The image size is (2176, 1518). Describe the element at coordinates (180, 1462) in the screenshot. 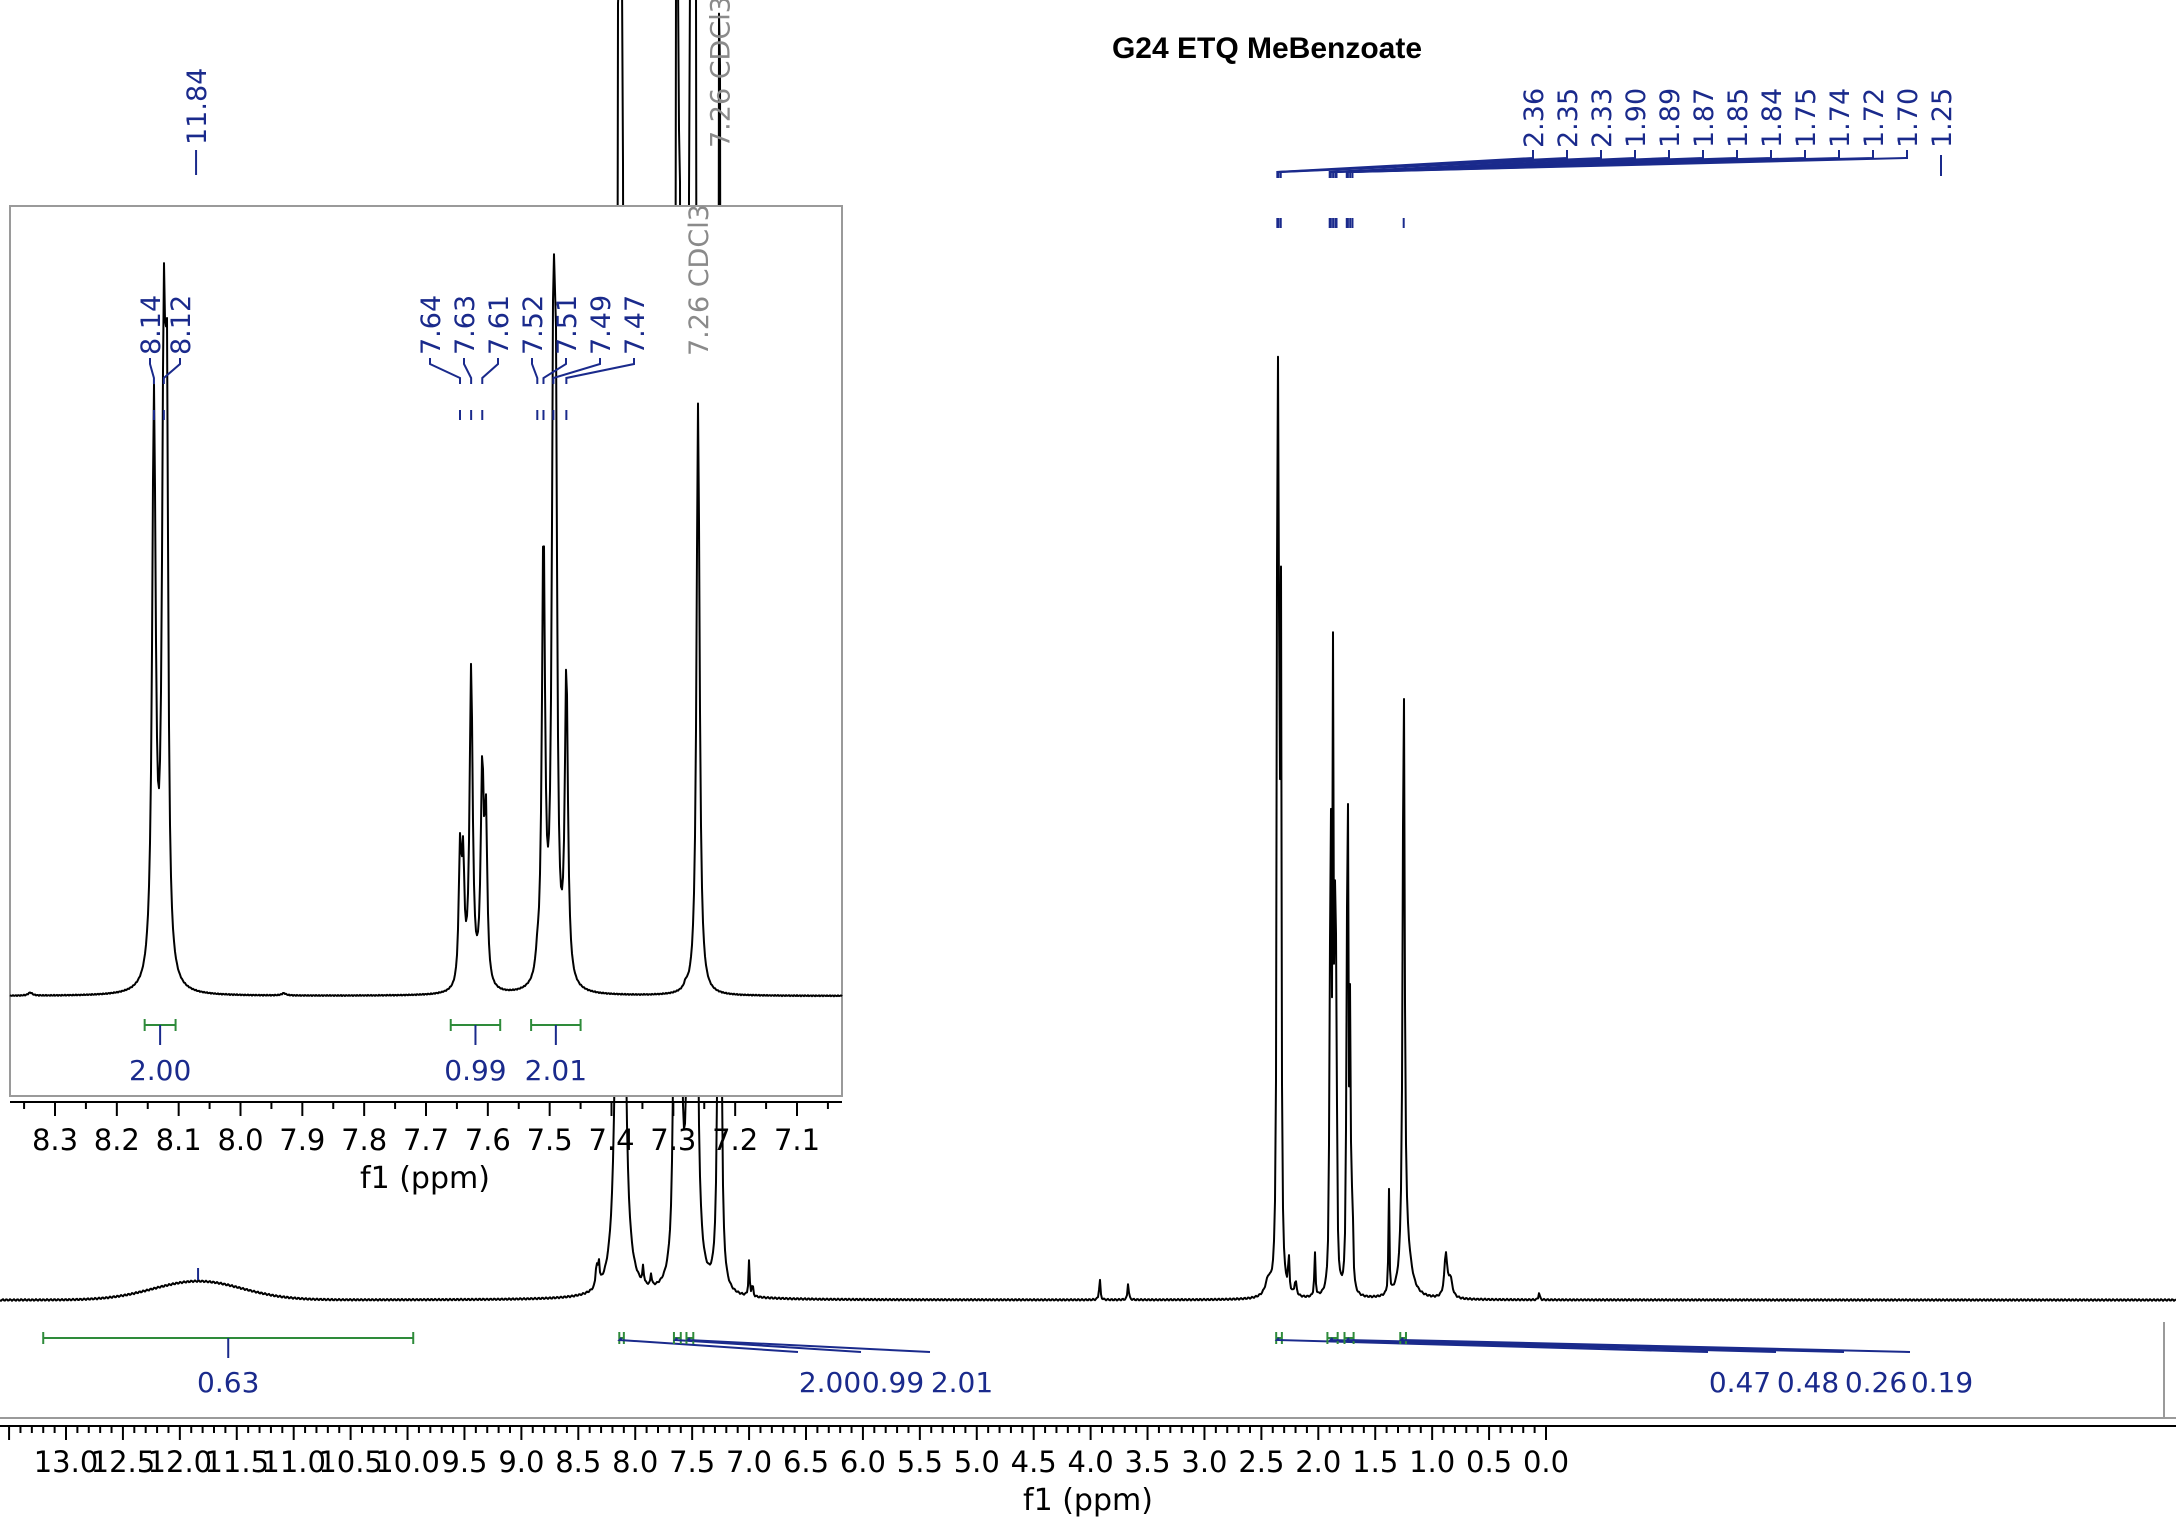

I see `main-x-tick-label: 12.0` at that location.